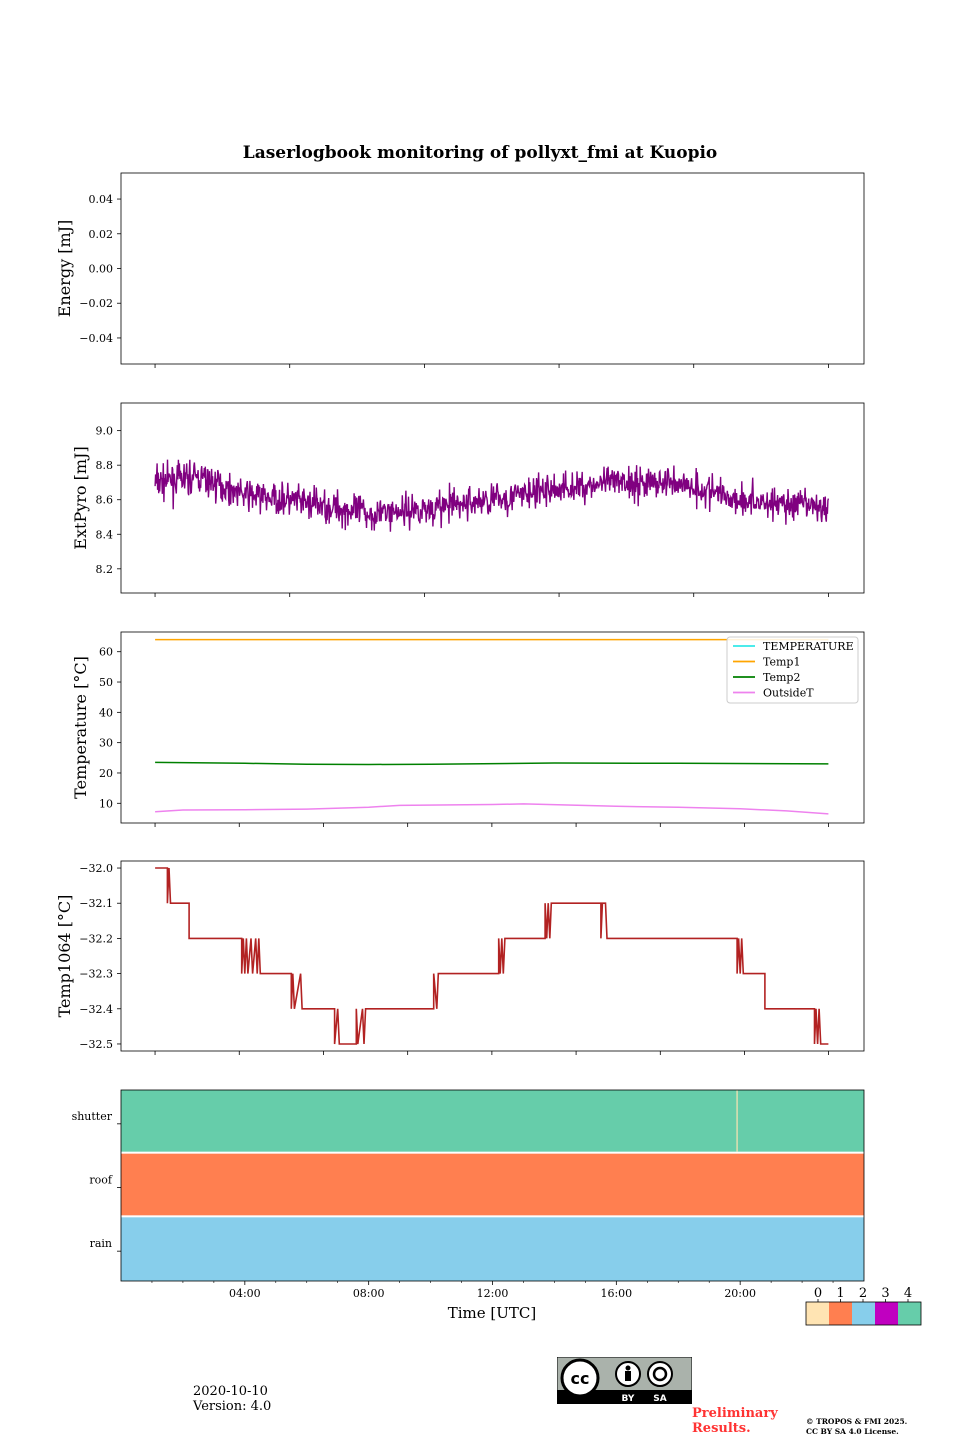  I want to click on colorbar-tick-label: 1, so click(840, 1293).